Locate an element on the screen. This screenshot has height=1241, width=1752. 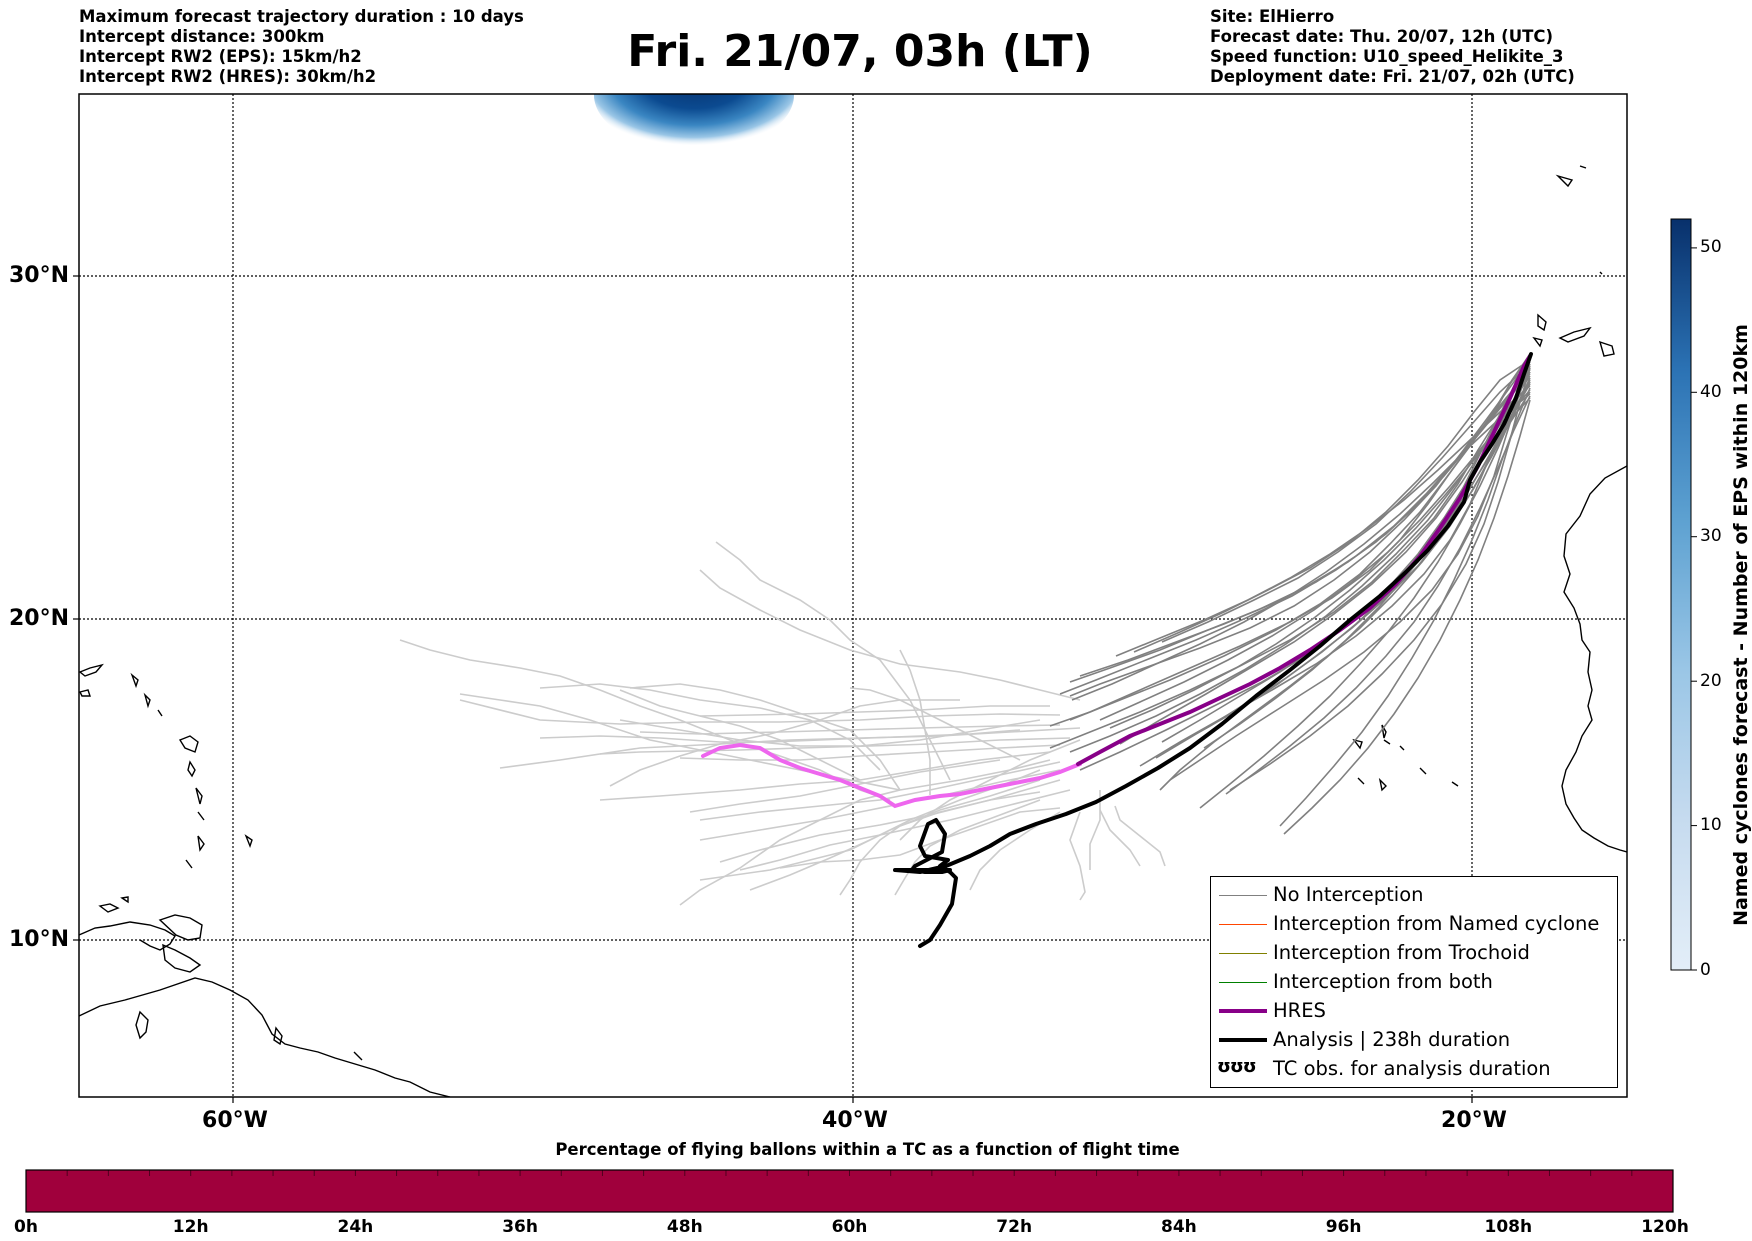
legend-item-trochoid: Interception from Trochoid is located at coordinates (1414, 954).